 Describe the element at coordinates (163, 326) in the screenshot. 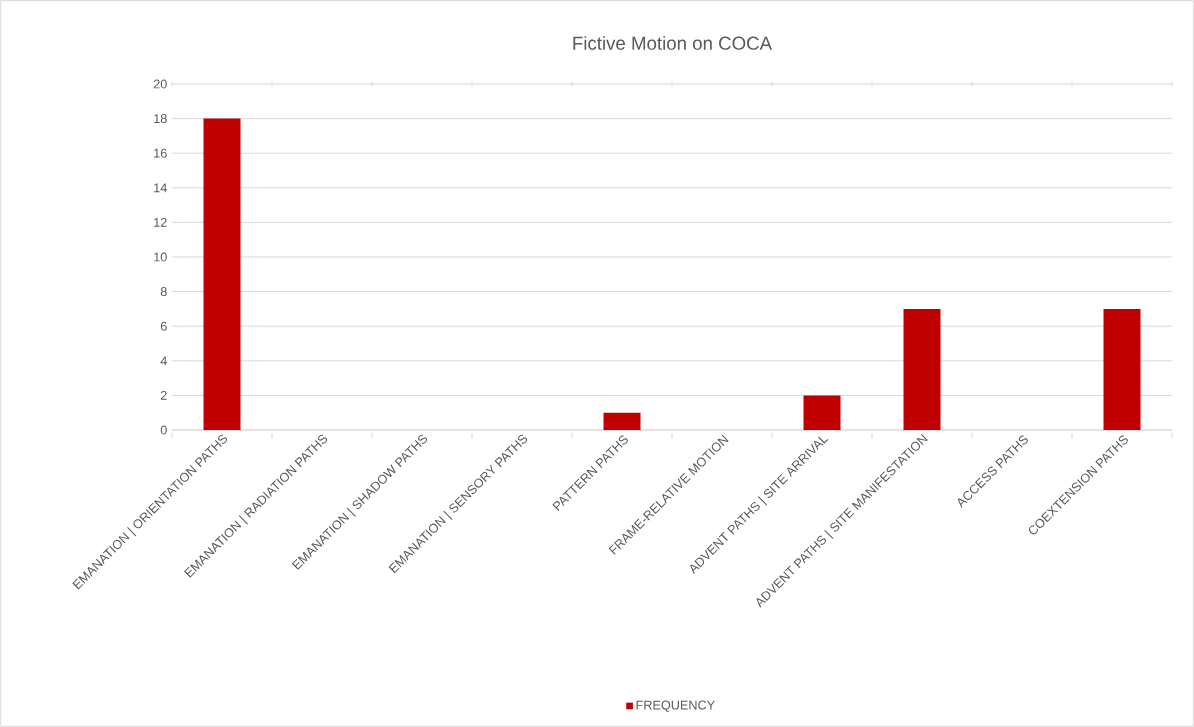

I see `y-tick-label: 6` at that location.